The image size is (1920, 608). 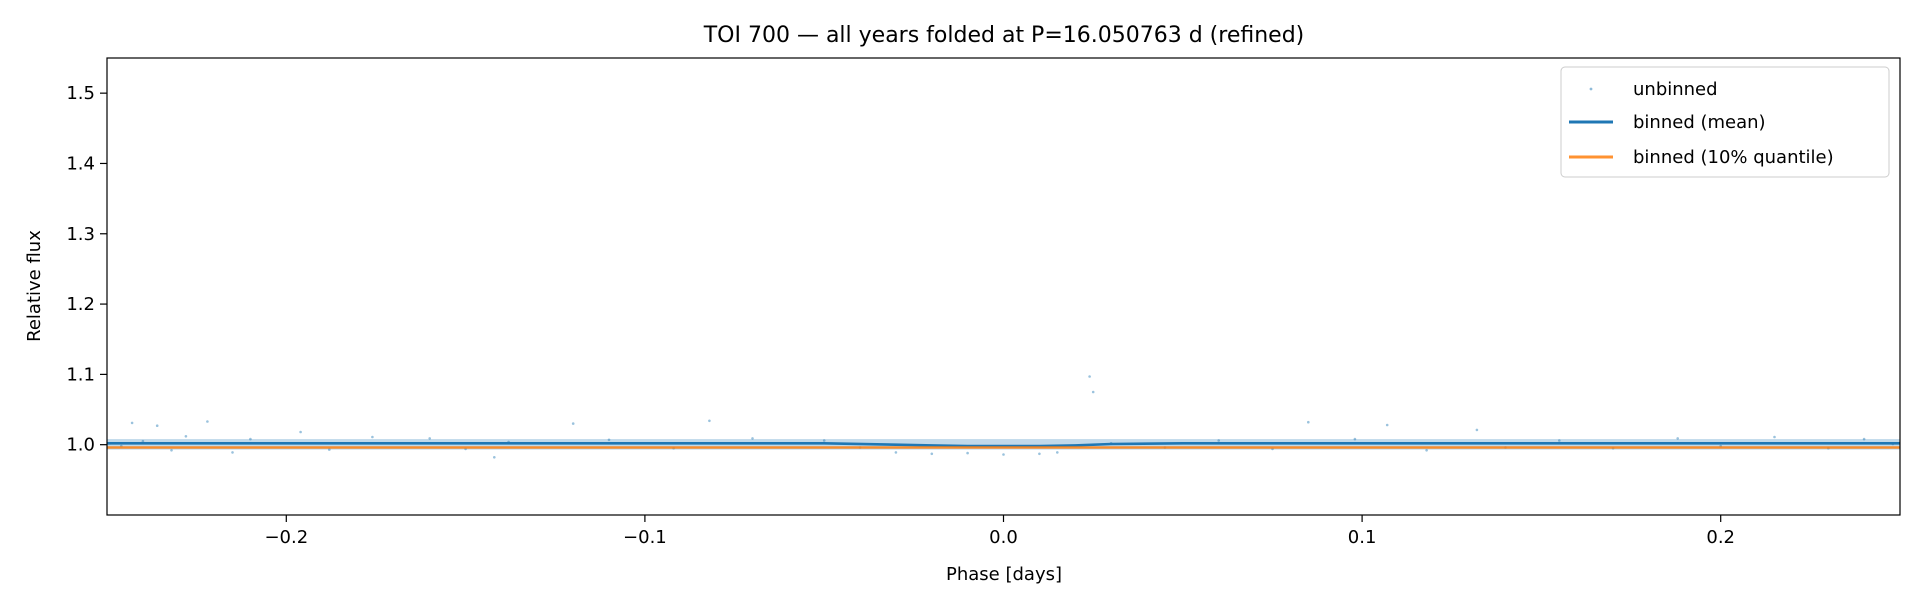 I want to click on y-tick-label: 1.0, so click(x=80, y=445).